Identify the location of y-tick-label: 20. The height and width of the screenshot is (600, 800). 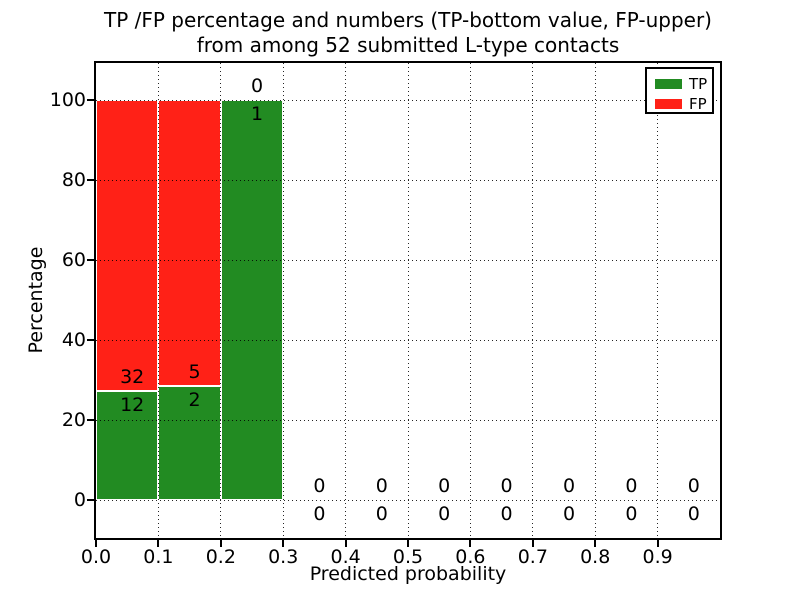
(73, 420).